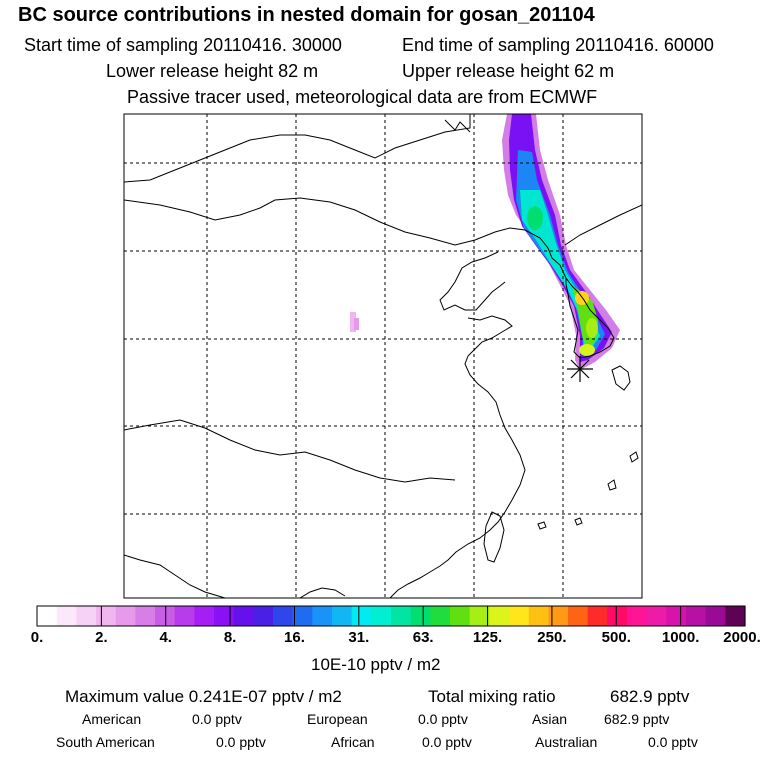 This screenshot has width=768, height=768. What do you see at coordinates (230, 637) in the screenshot?
I see `colorbar-tick-label: 8.` at bounding box center [230, 637].